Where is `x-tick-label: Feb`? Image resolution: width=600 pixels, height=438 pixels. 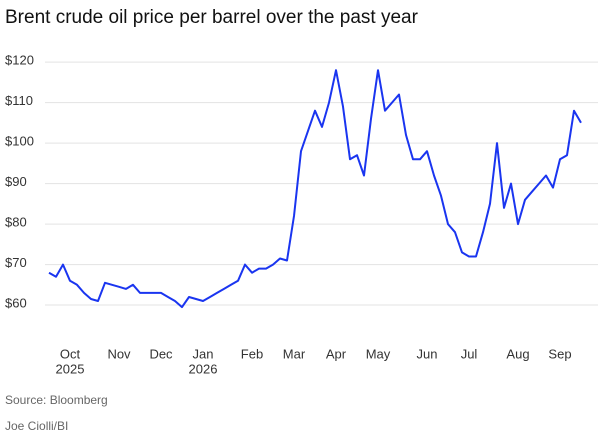
x-tick-label: Feb is located at coordinates (252, 353).